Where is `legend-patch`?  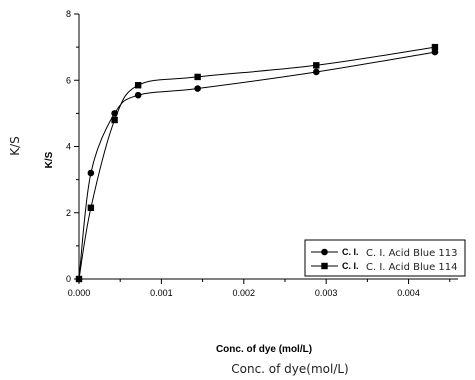 legend-patch is located at coordinates (414, 258).